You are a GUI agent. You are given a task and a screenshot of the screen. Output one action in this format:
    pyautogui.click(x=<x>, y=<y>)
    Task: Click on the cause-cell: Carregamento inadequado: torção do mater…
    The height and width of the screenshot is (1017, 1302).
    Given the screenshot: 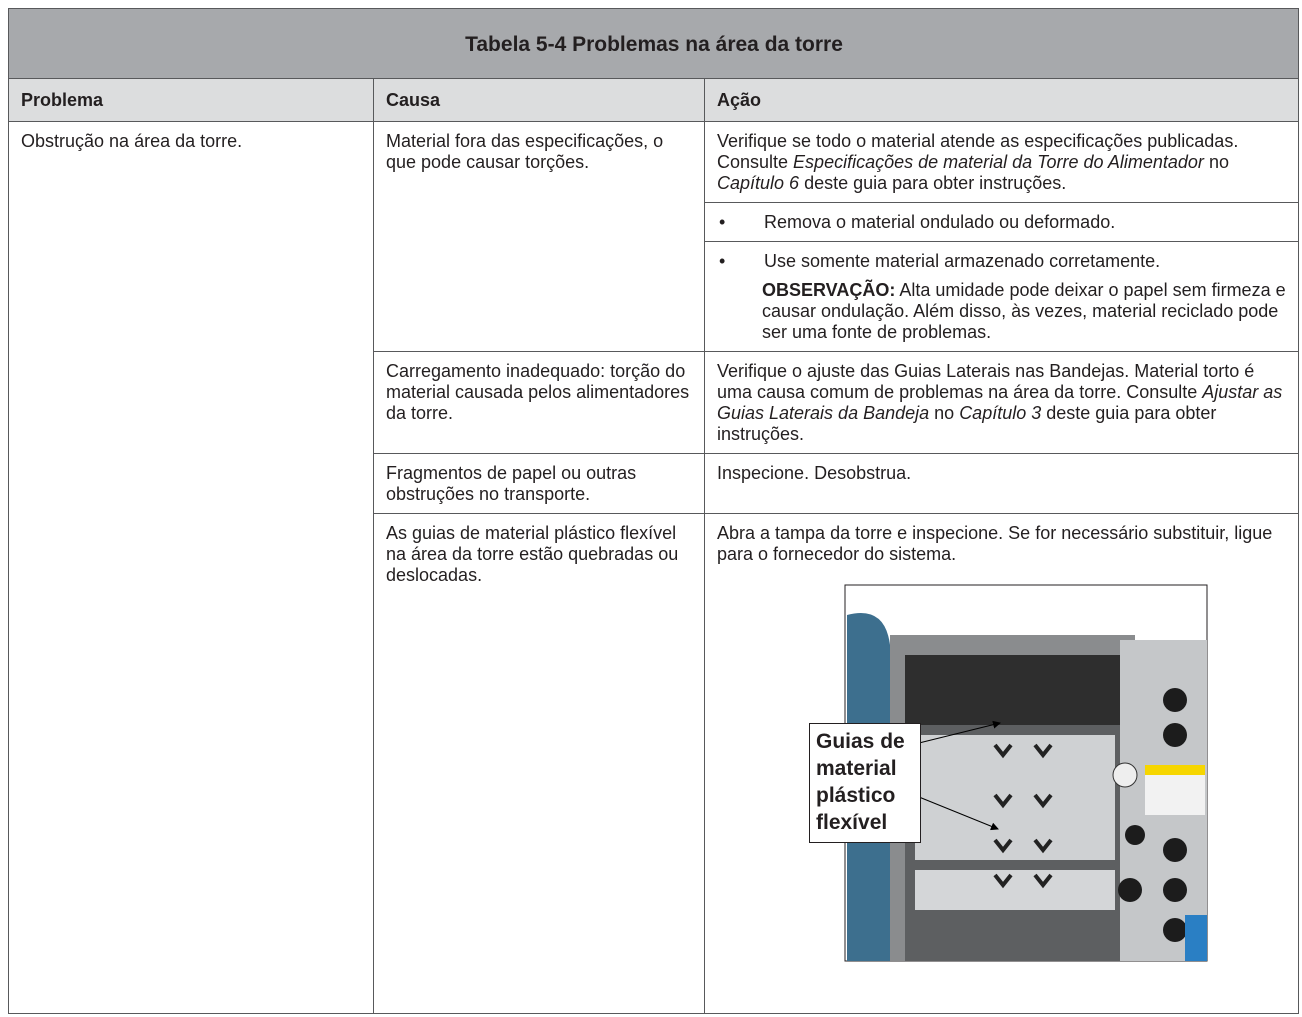 What is the action you would take?
    pyautogui.click(x=539, y=402)
    